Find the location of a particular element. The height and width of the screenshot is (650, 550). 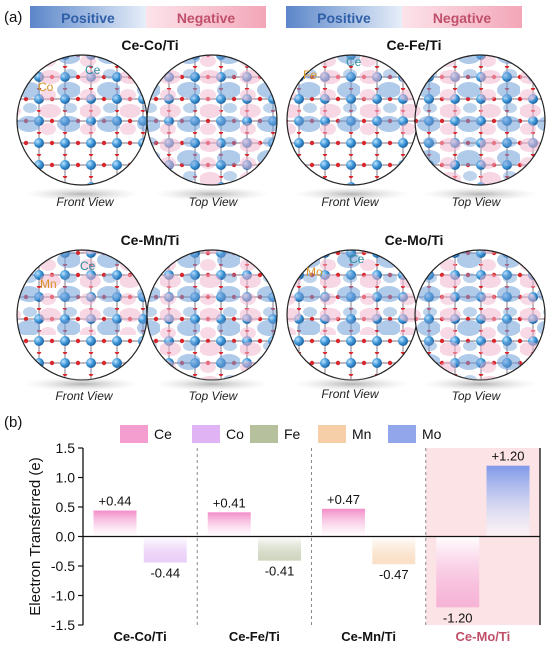

bar-ce-co-ti-co is located at coordinates (165, 549).